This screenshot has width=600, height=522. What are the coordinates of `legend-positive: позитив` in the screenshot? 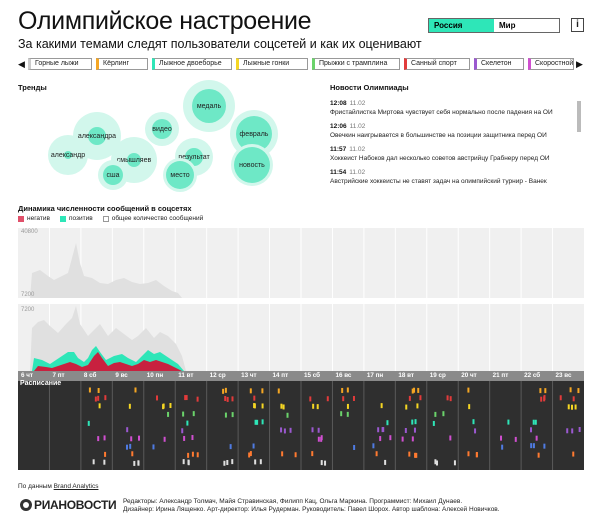 It's located at (76, 218).